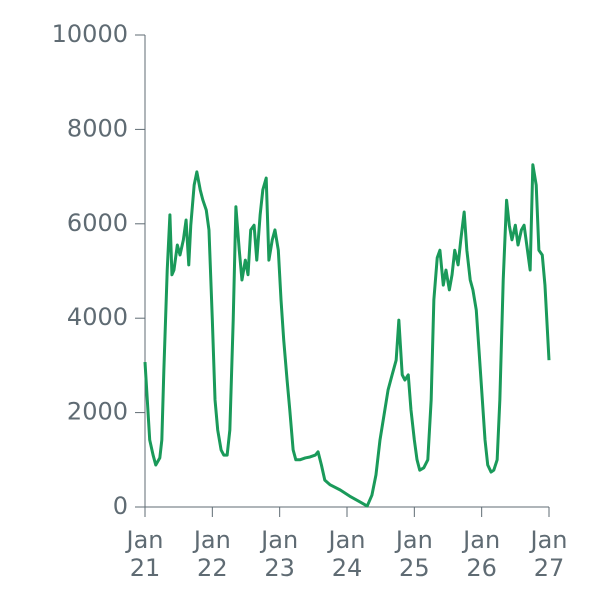  What do you see at coordinates (347, 554) in the screenshot?
I see `x-tick-label: Jan 24` at bounding box center [347, 554].